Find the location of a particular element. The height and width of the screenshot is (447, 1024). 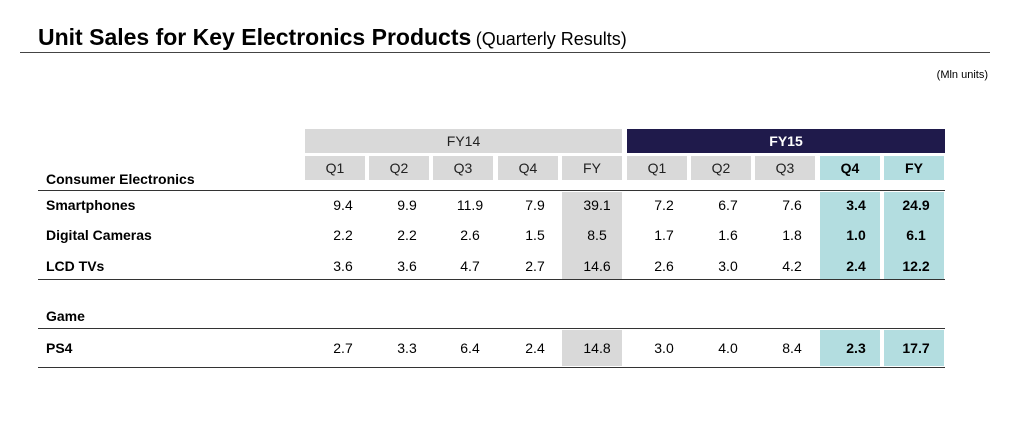

title-main: Unit Sales for Key Electronics Products is located at coordinates (255, 37).